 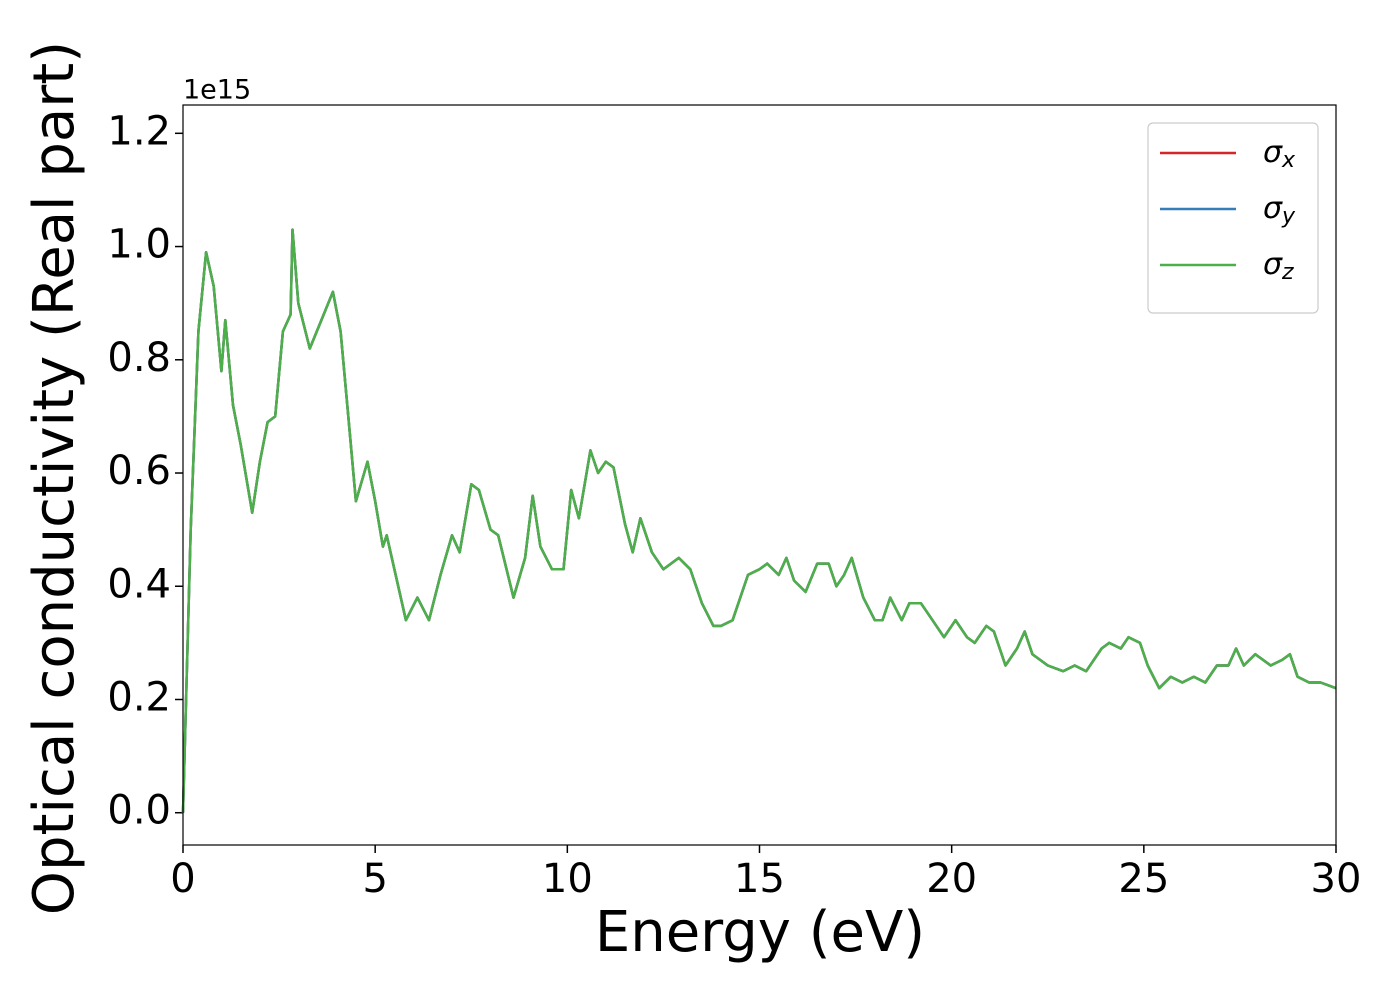 I want to click on x-axis-label: Energy (eV), so click(x=760, y=932).